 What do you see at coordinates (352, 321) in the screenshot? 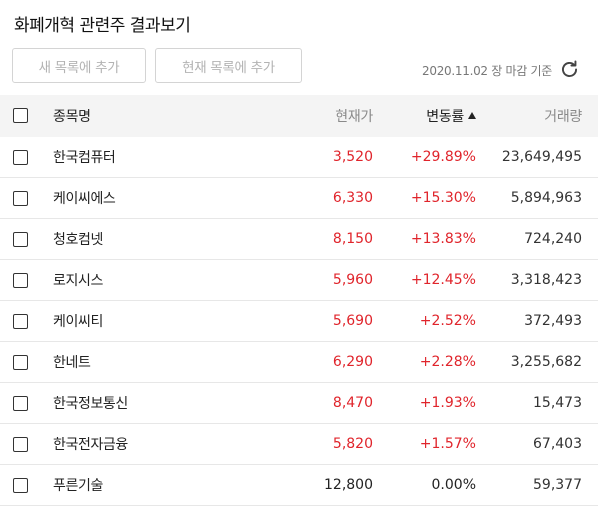
I see `stock-price: 5,690` at bounding box center [352, 321].